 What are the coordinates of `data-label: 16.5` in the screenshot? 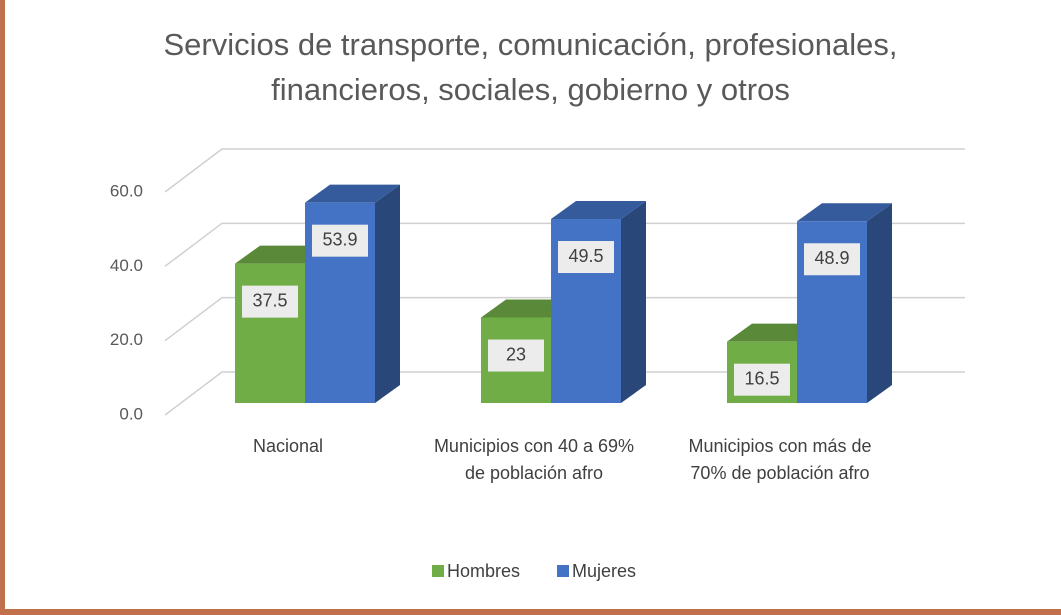 It's located at (761, 378).